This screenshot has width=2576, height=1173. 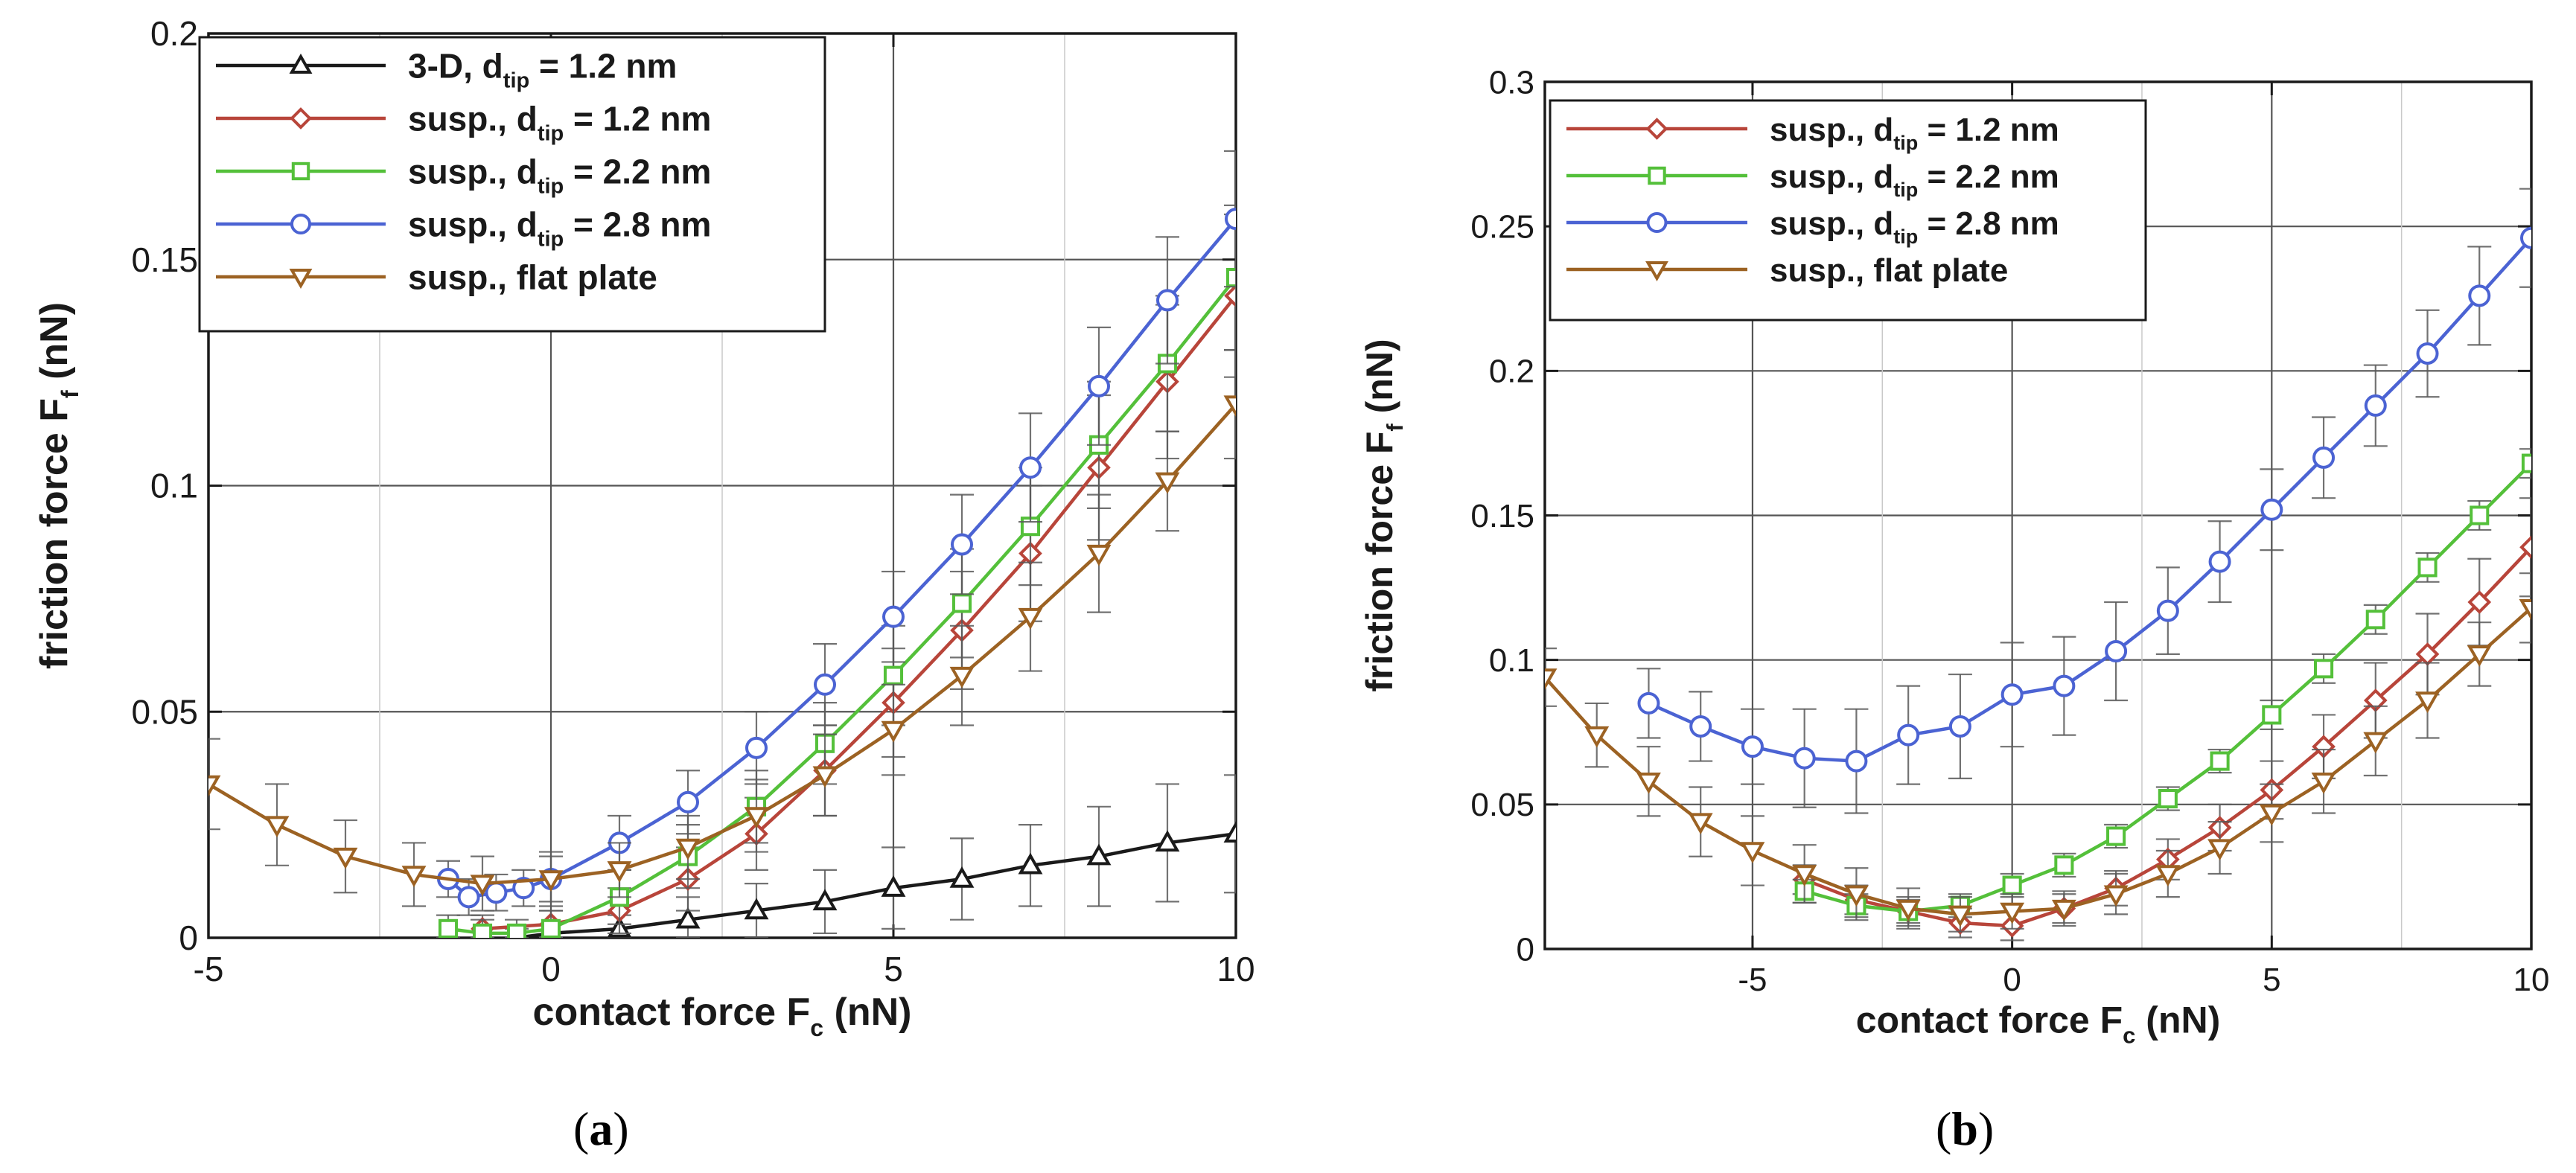 I want to click on y-tick-label: 0.1, so click(x=1511, y=660).